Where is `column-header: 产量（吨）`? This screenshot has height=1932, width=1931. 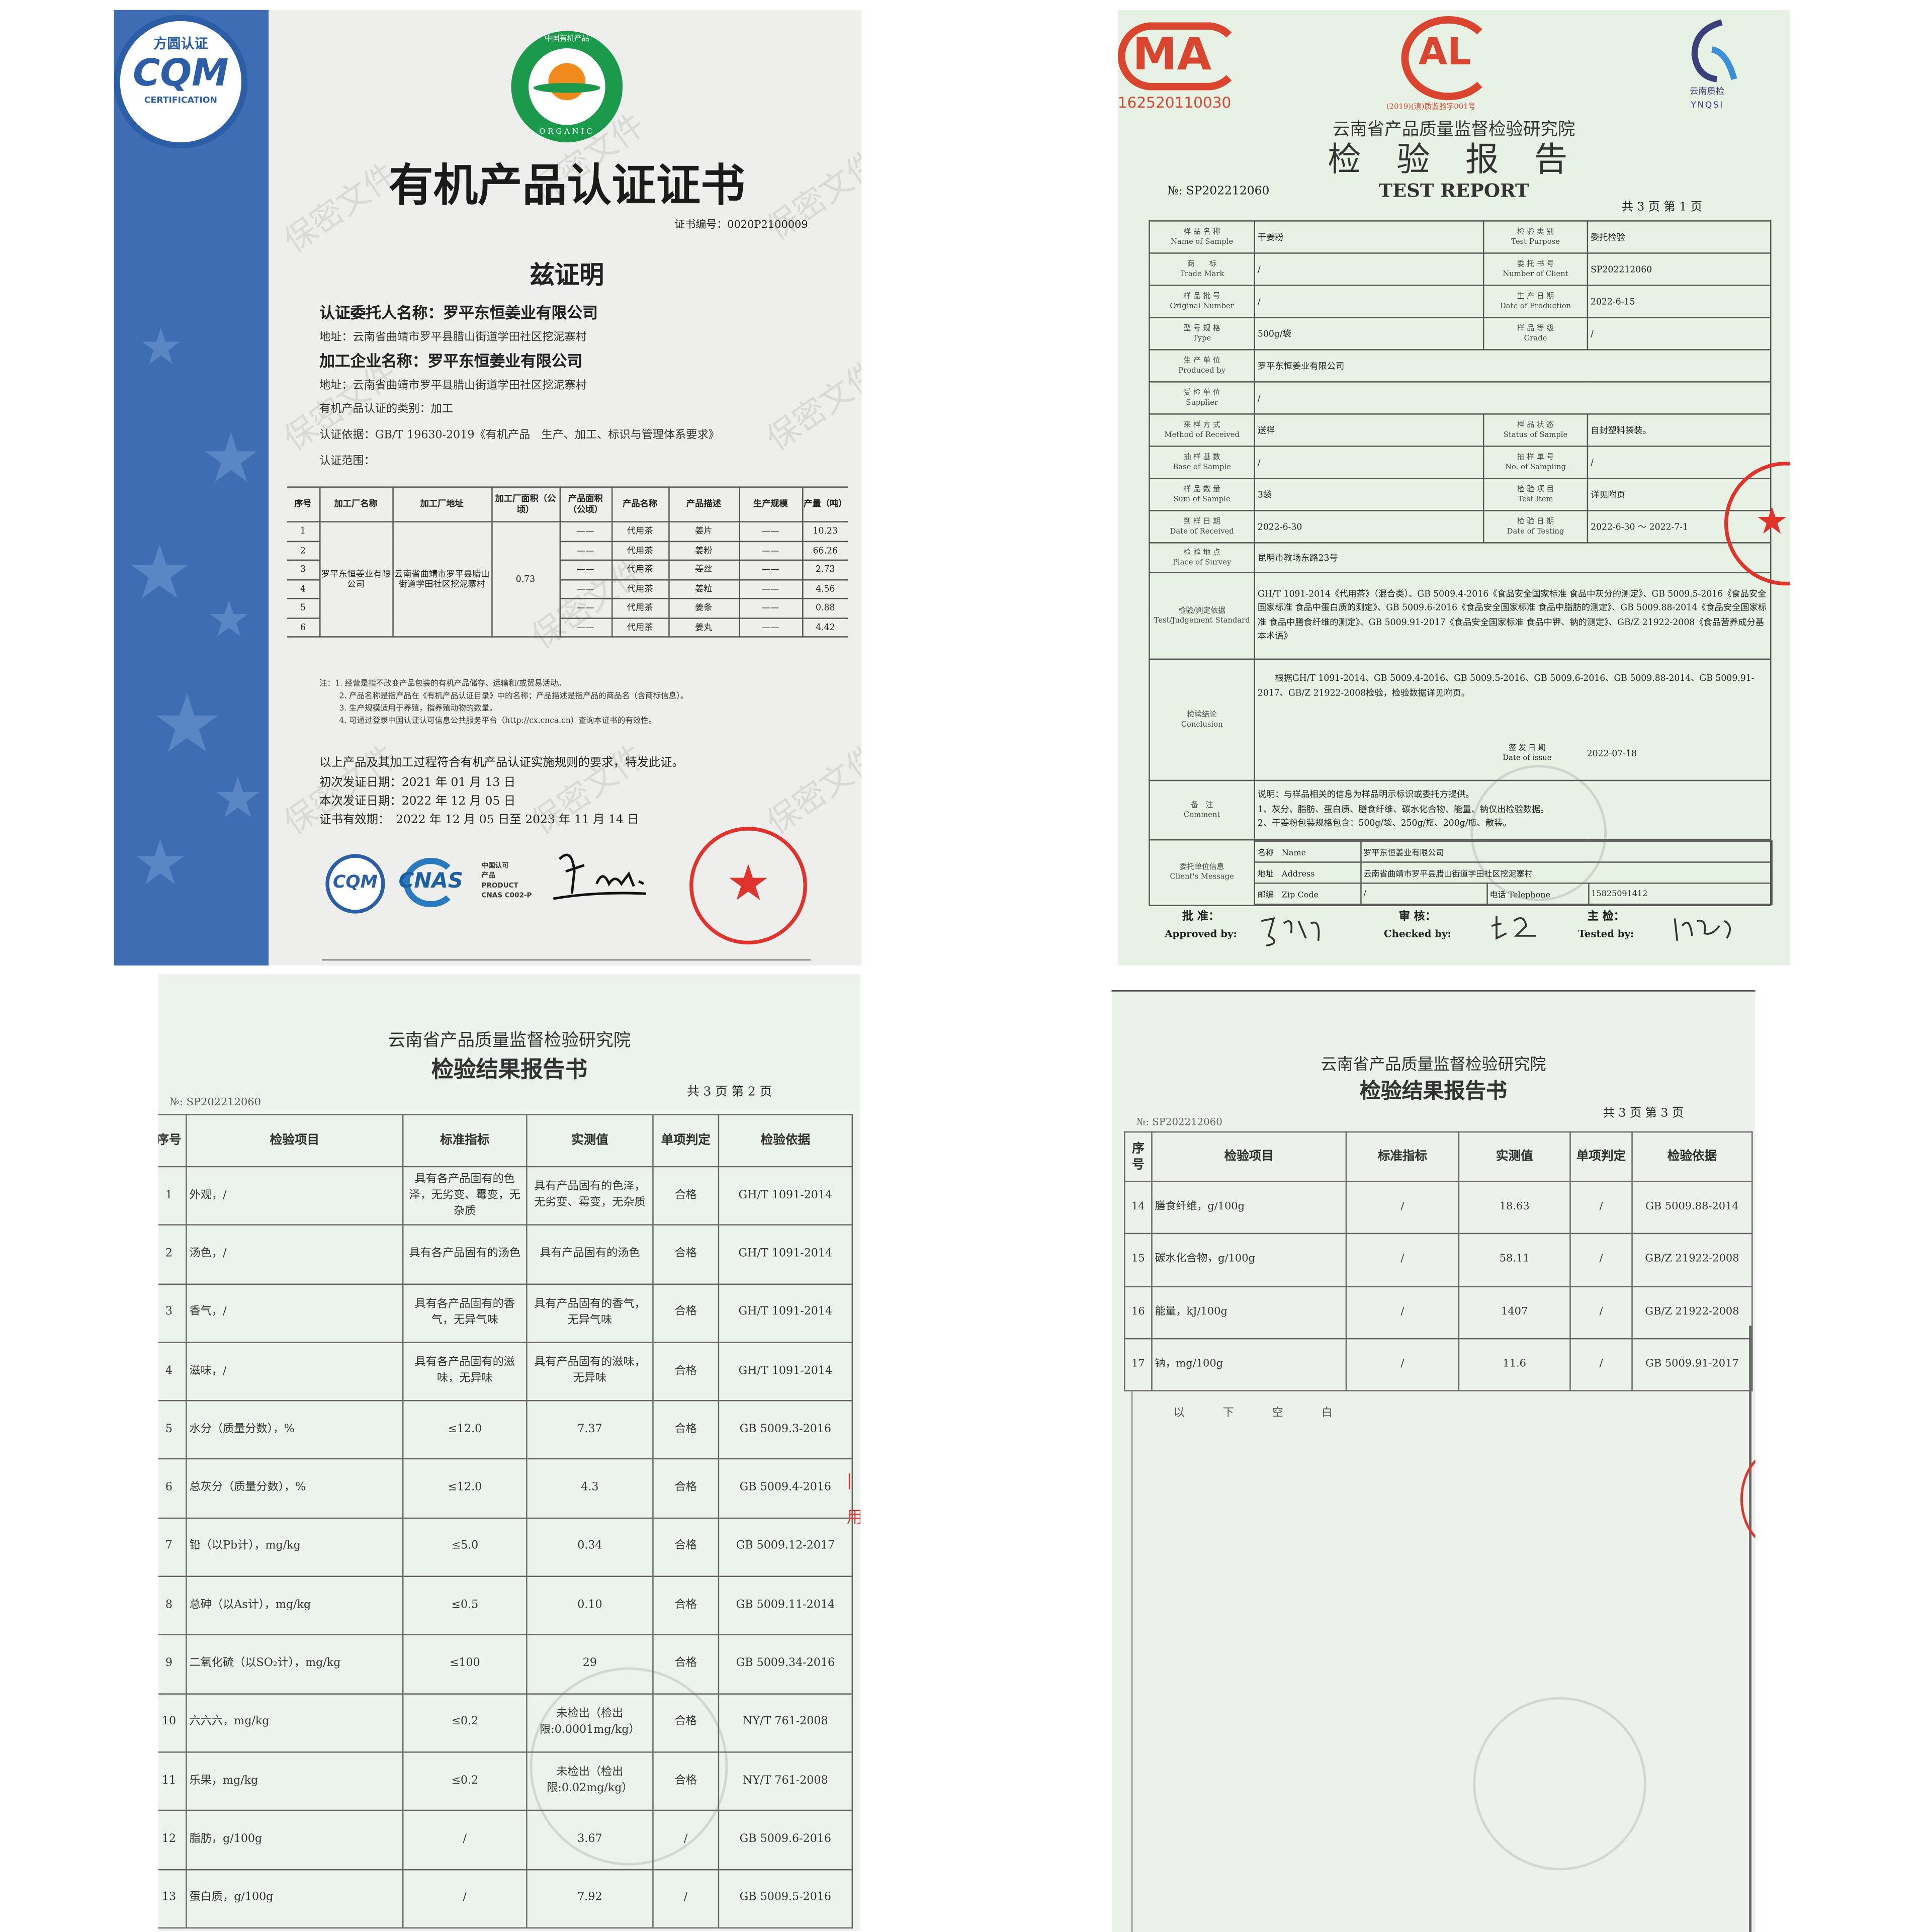
column-header: 产量（吨） is located at coordinates (824, 504).